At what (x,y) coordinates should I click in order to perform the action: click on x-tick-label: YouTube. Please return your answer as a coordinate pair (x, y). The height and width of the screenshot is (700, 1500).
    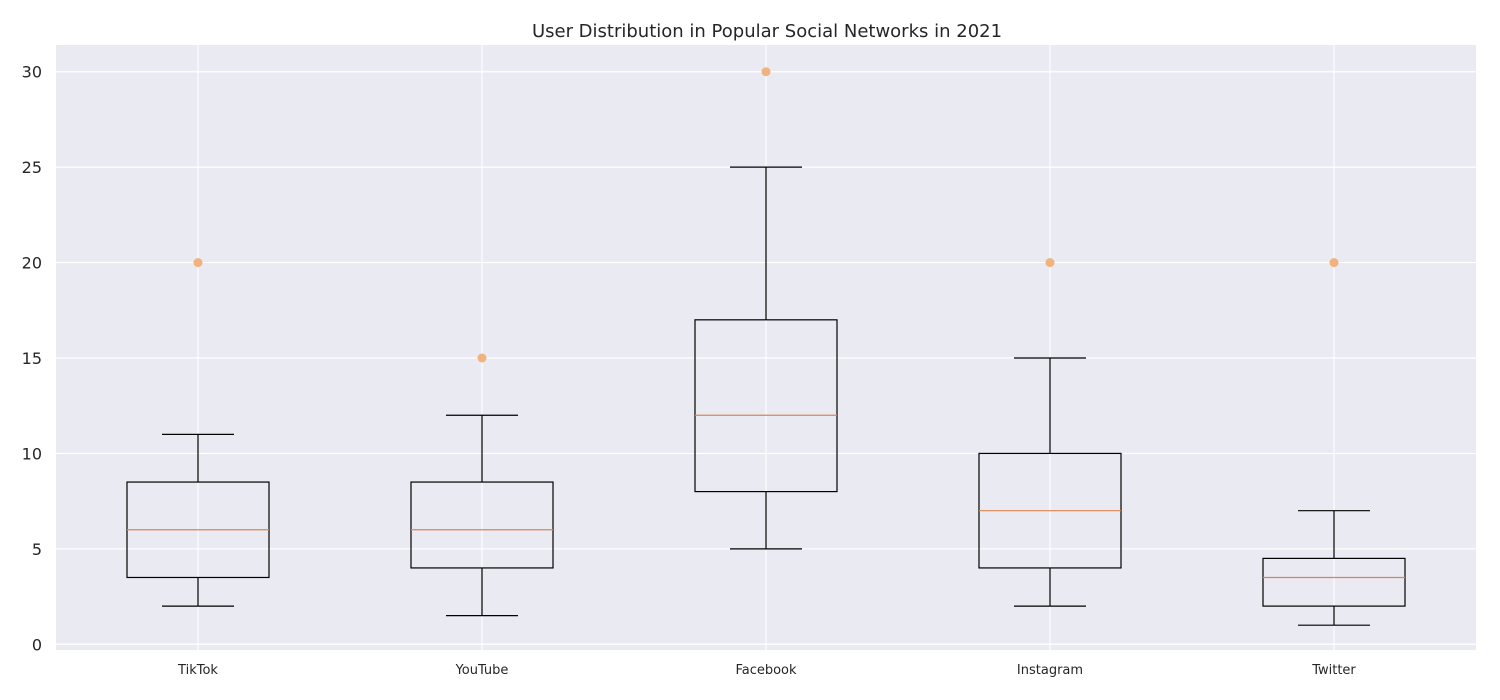
    Looking at the image, I should click on (482, 670).